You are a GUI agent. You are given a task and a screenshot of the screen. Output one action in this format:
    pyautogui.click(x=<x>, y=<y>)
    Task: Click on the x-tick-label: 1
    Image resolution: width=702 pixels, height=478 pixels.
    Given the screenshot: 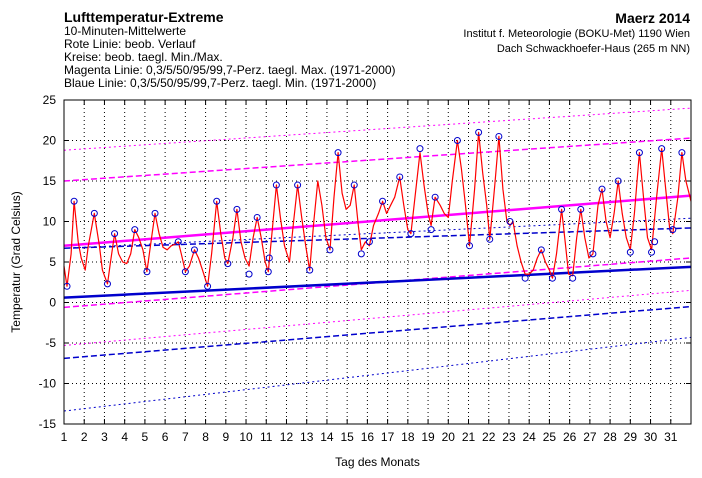 What is the action you would take?
    pyautogui.click(x=64, y=437)
    